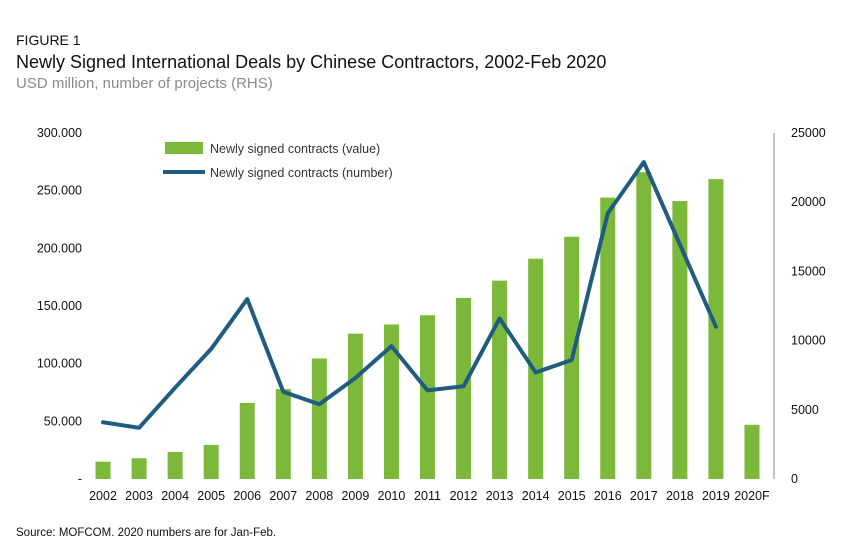 The height and width of the screenshot is (554, 851). What do you see at coordinates (808, 202) in the screenshot?
I see `right-tick-label: 20000` at bounding box center [808, 202].